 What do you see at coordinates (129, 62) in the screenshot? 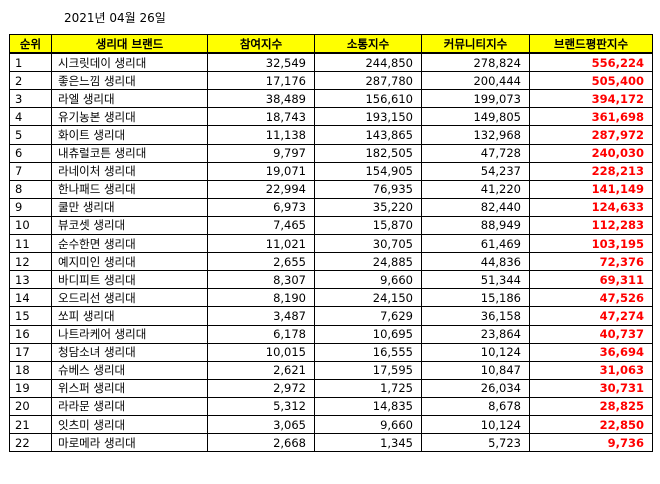
I see `cell-brand: 시크릿데이 생리대` at bounding box center [129, 62].